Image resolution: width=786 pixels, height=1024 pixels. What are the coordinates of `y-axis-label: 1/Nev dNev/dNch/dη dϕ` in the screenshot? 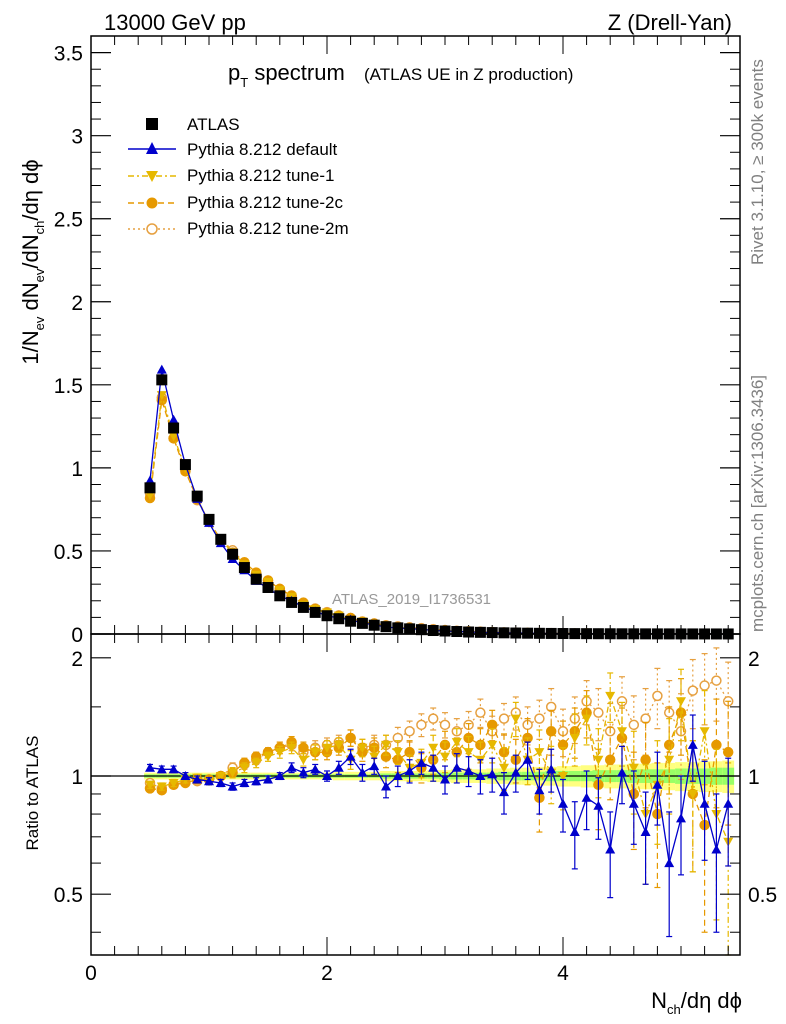 It's located at (32, 261).